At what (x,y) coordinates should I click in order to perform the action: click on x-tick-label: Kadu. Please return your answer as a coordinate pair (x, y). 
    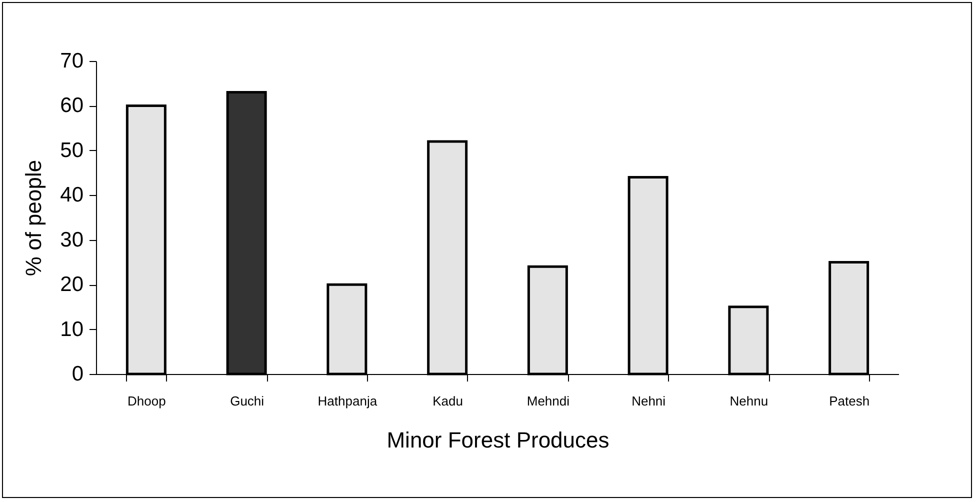
    Looking at the image, I should click on (447, 401).